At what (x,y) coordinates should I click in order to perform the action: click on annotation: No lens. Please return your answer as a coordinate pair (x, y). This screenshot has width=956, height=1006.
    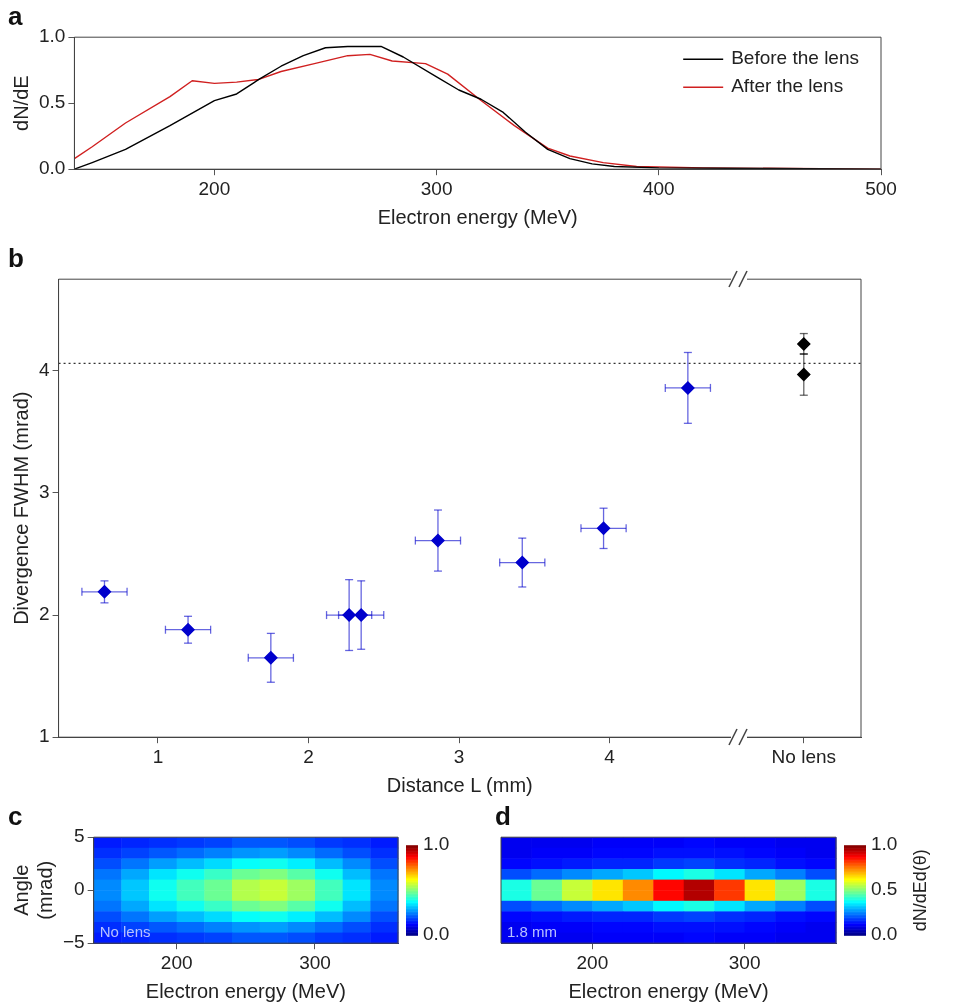
    Looking at the image, I should click on (125, 931).